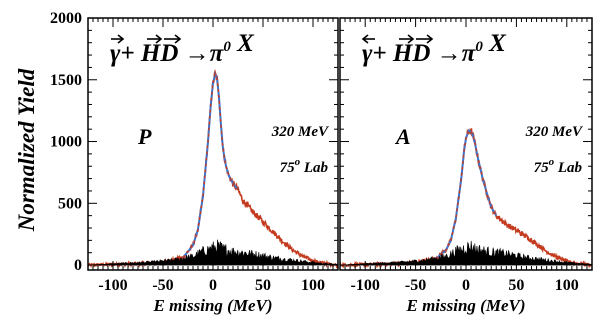 The image size is (613, 324). What do you see at coordinates (78, 265) in the screenshot?
I see `y-tick-label: 0` at bounding box center [78, 265].